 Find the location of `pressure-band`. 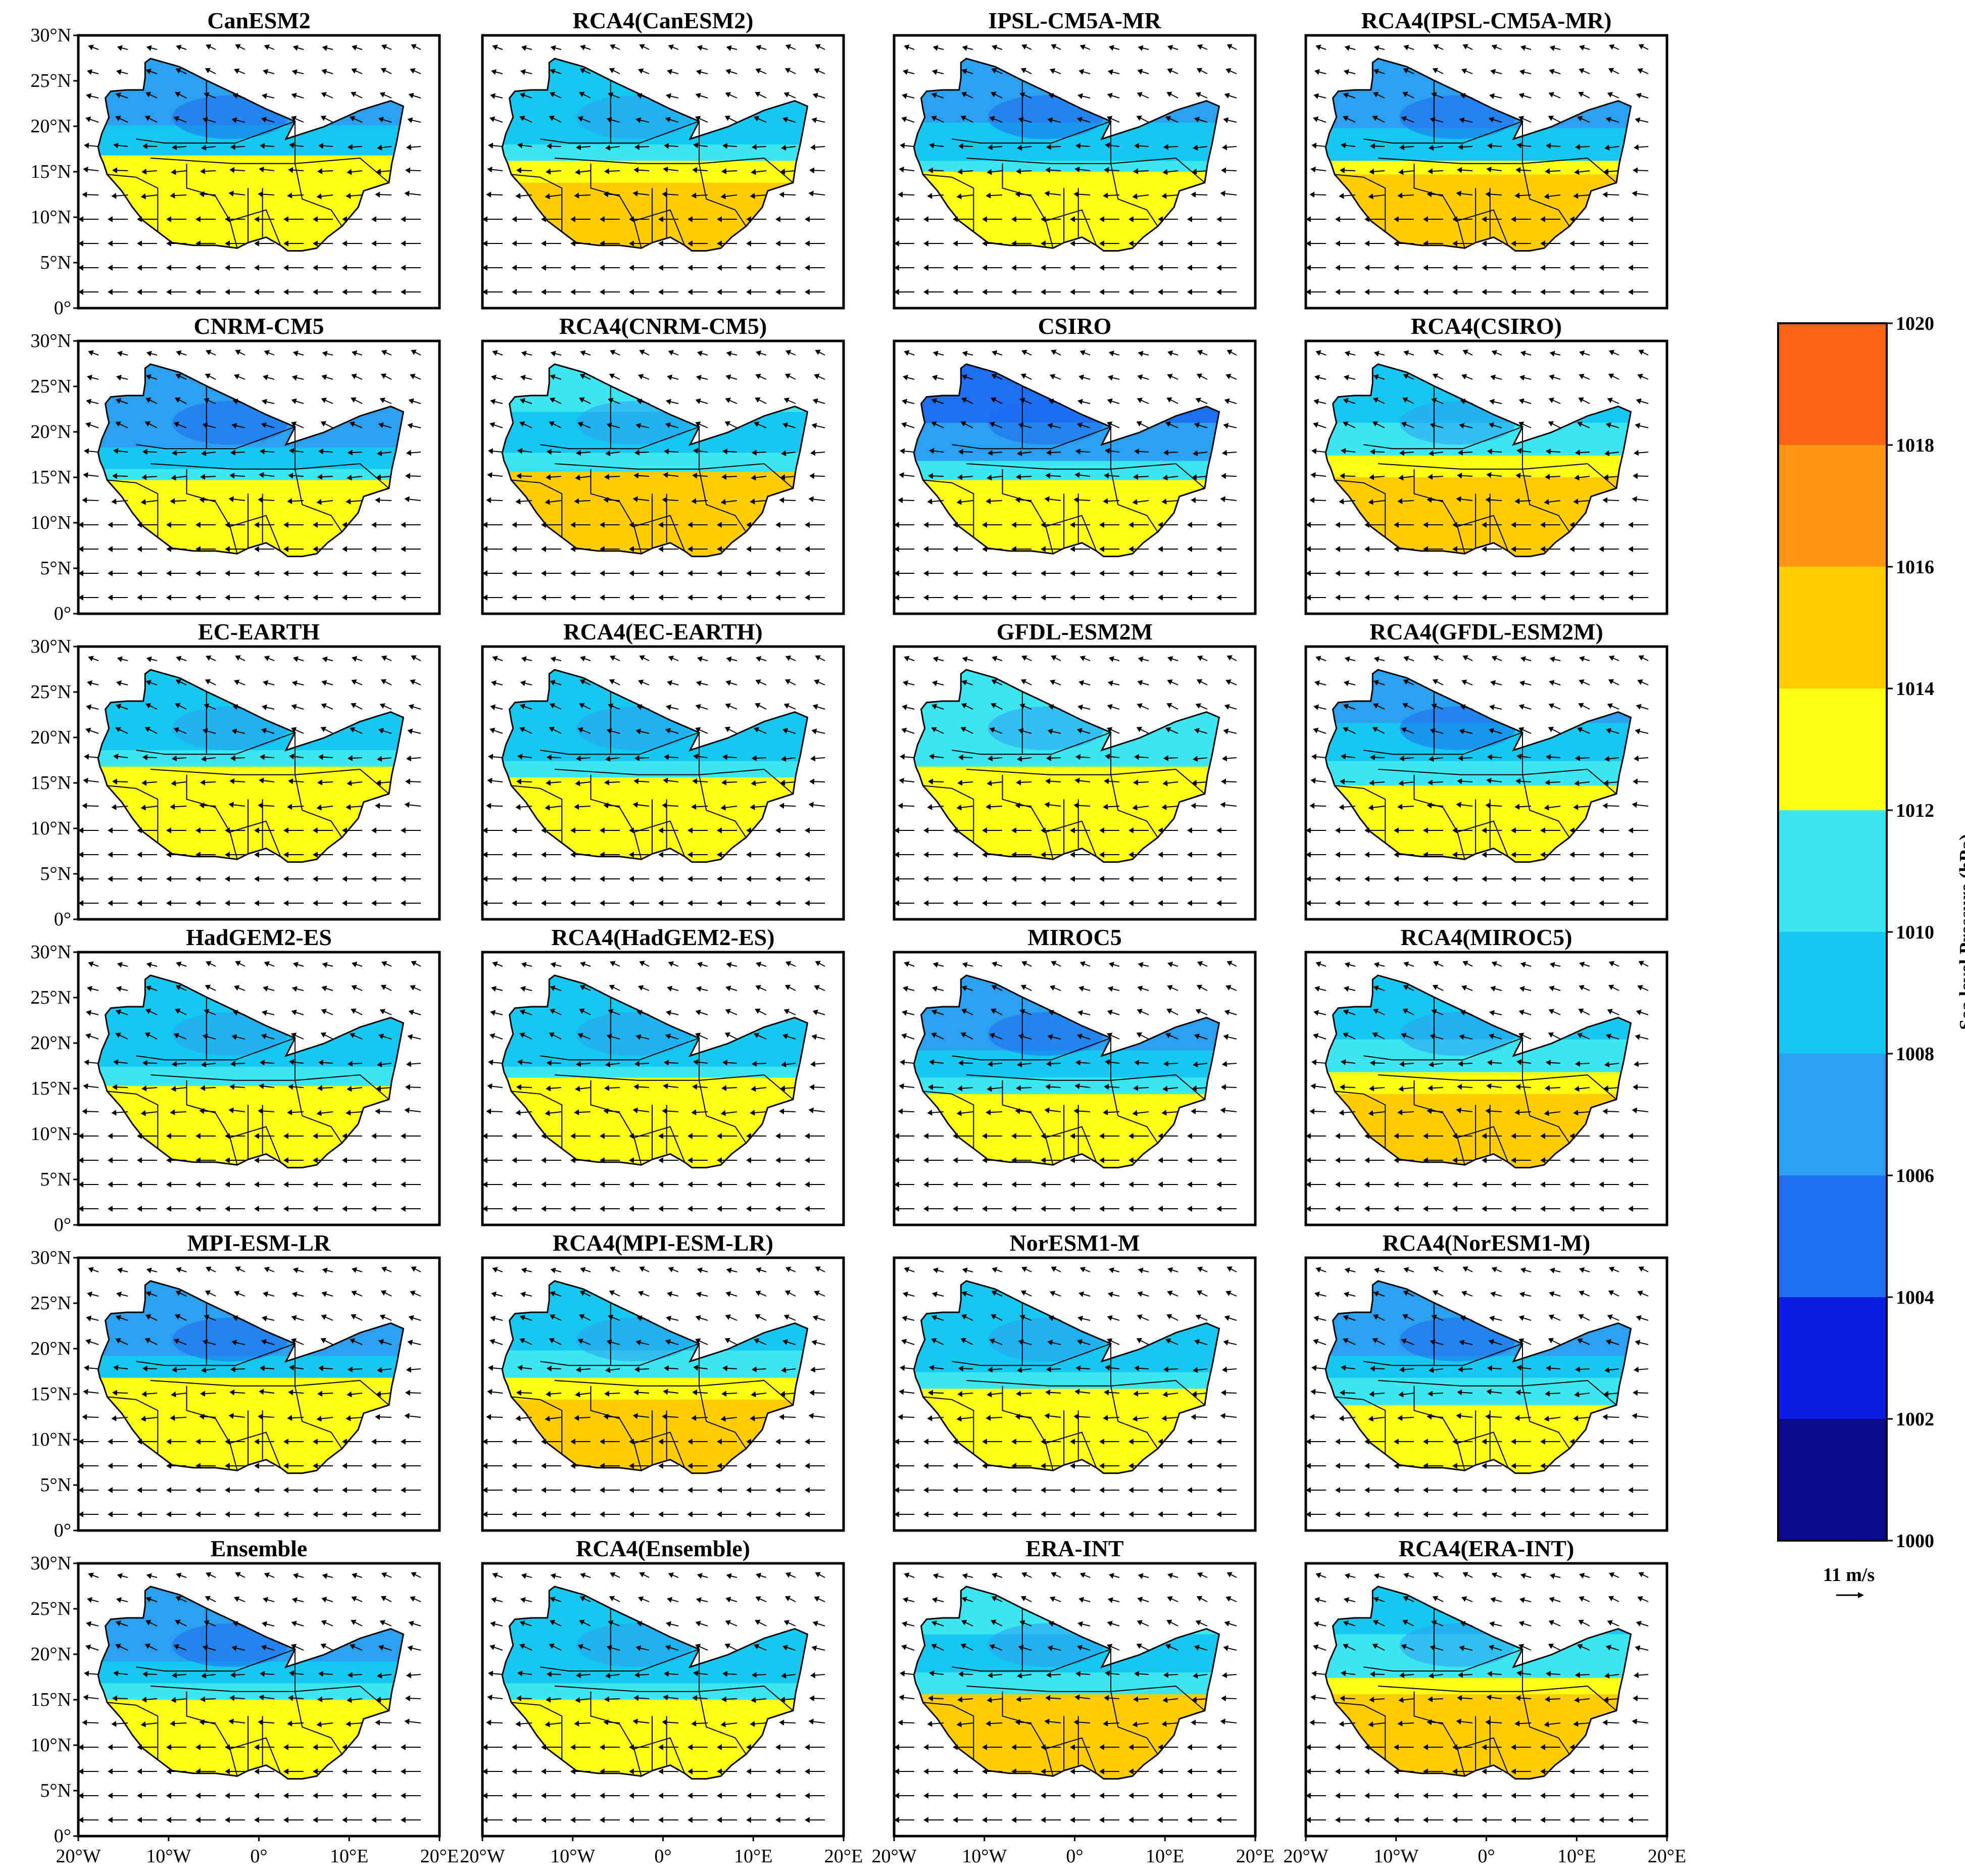

pressure-band is located at coordinates (251, 1126).